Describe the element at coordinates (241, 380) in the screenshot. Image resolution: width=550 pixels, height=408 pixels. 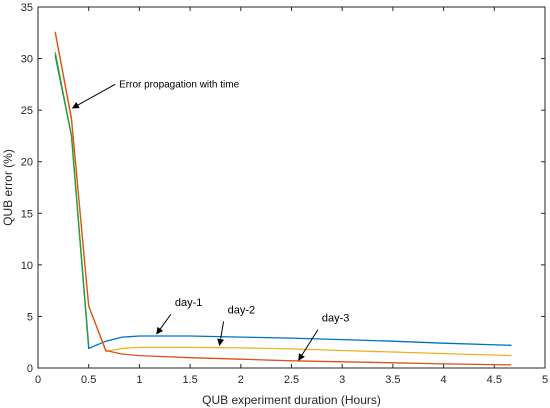
I see `x-tick-label: 2` at that location.